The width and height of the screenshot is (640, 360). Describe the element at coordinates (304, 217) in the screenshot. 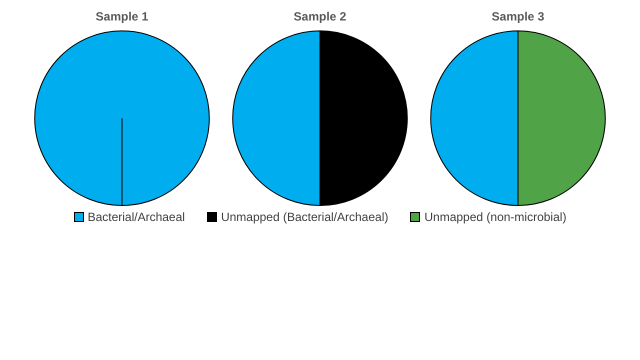

I see `legend-label: Unmapped (Bacterial/Archaeal)` at that location.